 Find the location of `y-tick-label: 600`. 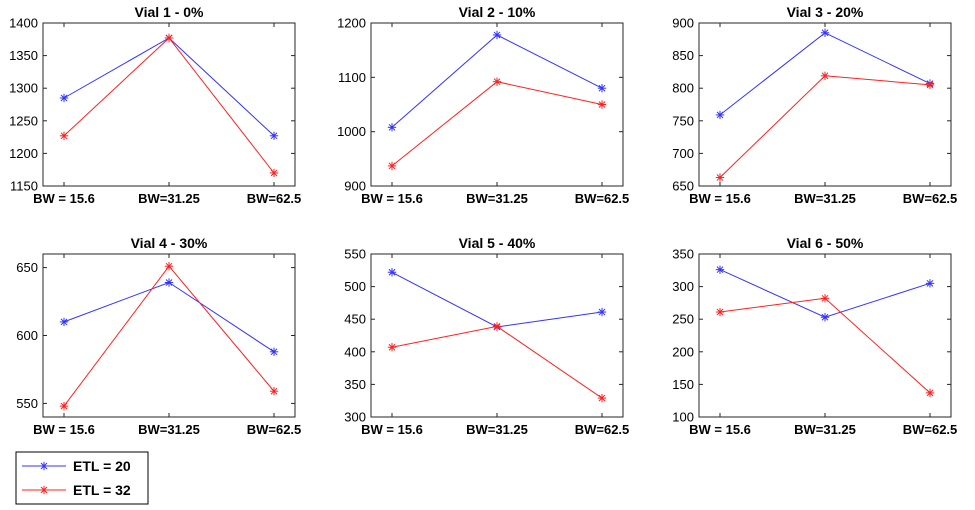

y-tick-label: 600 is located at coordinates (27, 335).